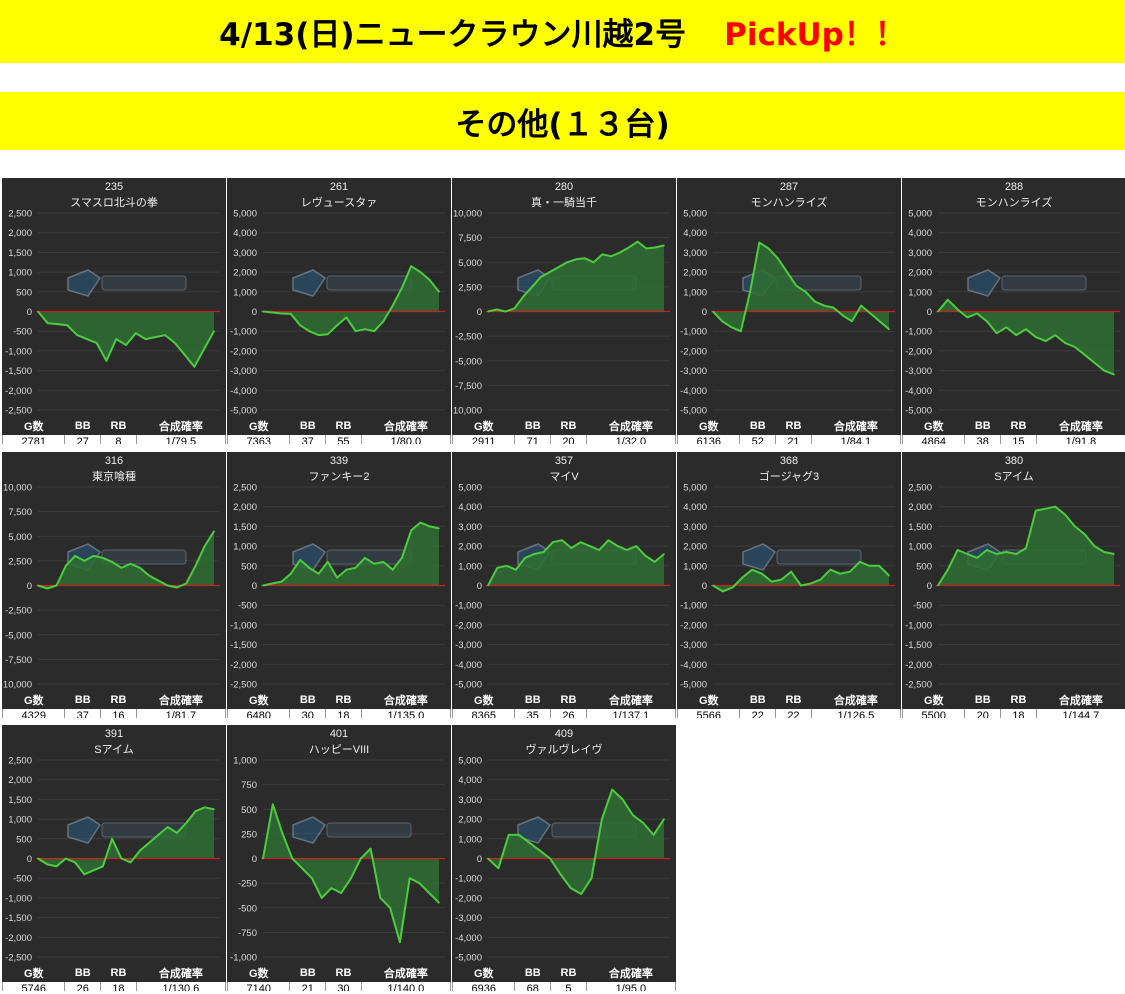 Image resolution: width=1125 pixels, height=994 pixels. Describe the element at coordinates (562, 121) in the screenshot. I see `subtitle-banner: その他(１３台)` at that location.